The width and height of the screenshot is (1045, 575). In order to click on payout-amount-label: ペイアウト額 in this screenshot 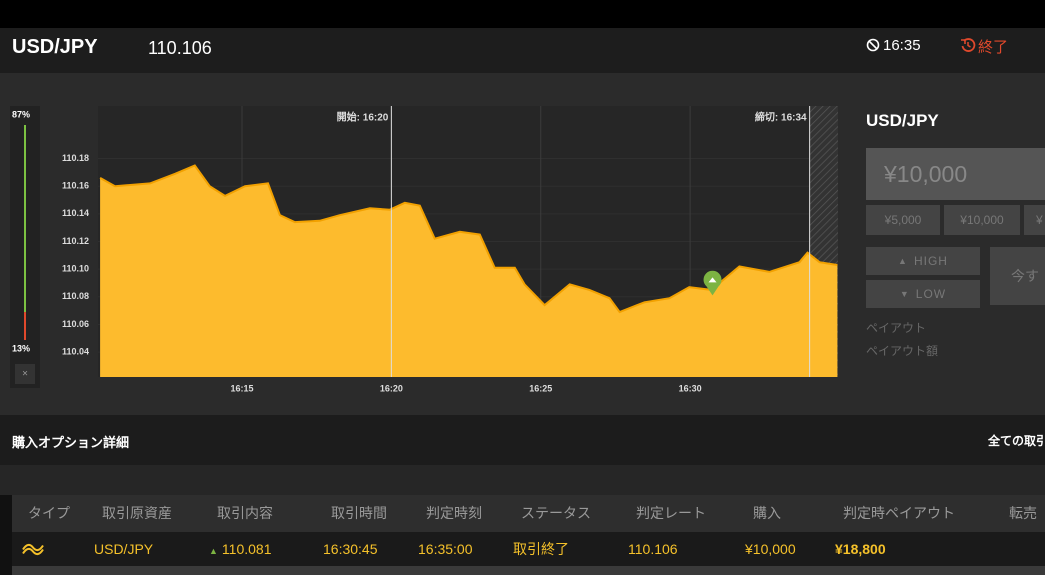, I will do `click(902, 351)`.